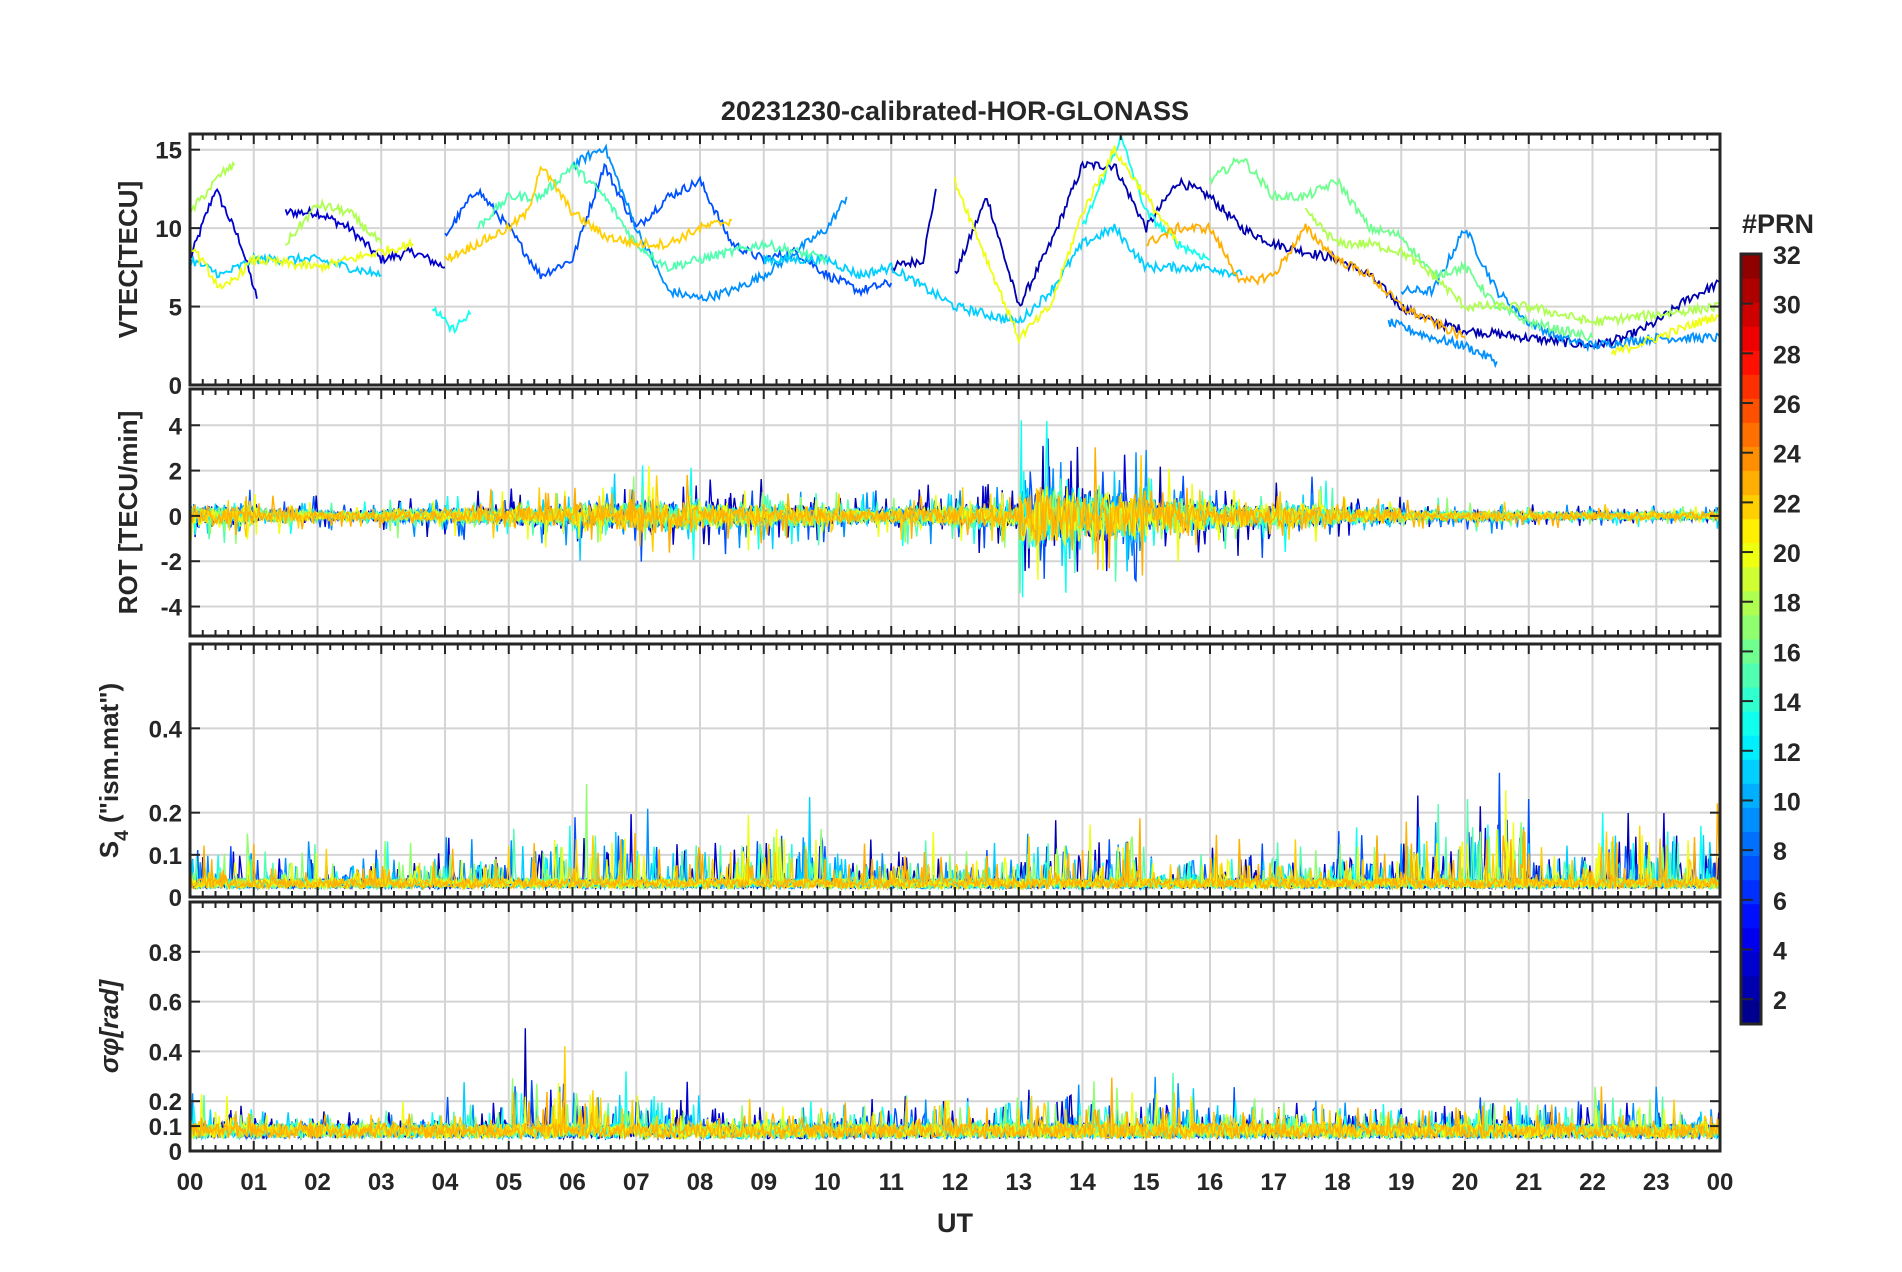  What do you see at coordinates (109, 1025) in the screenshot?
I see `y-axis-label: σφ[rad]` at bounding box center [109, 1025].